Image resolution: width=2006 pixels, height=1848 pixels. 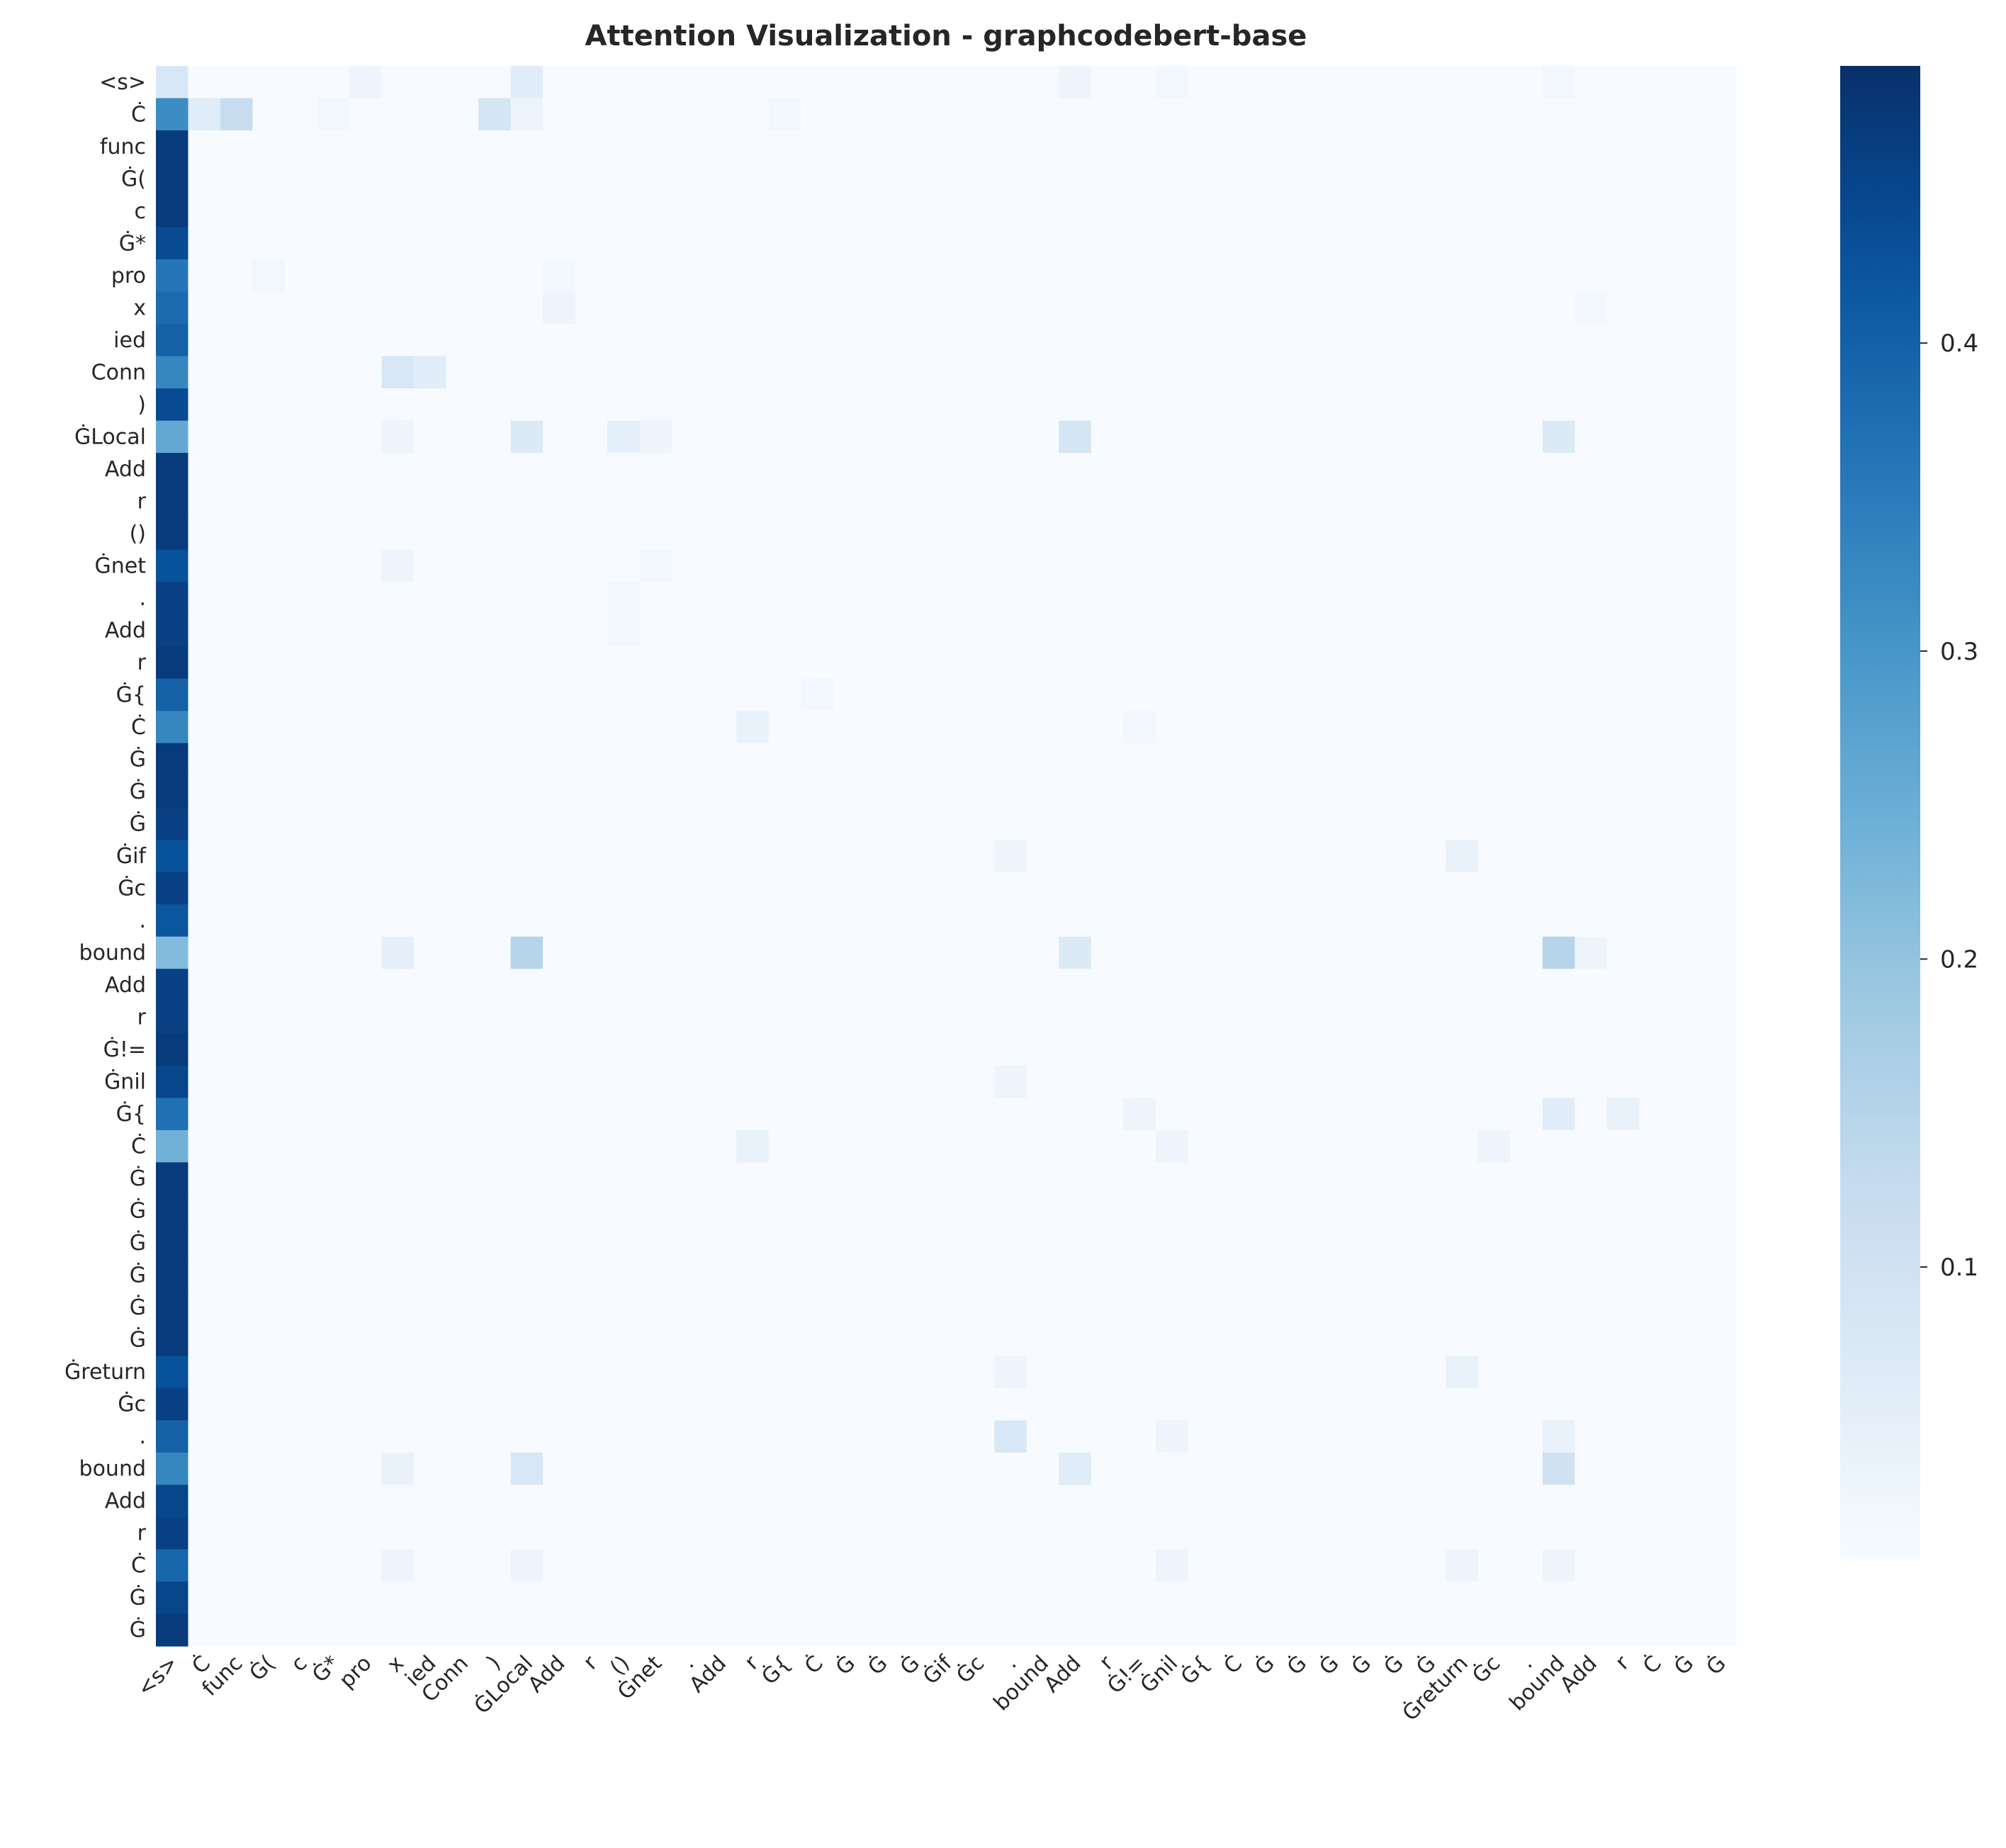 I want to click on x-tick-label: Ġ, so click(x=1297, y=1665).